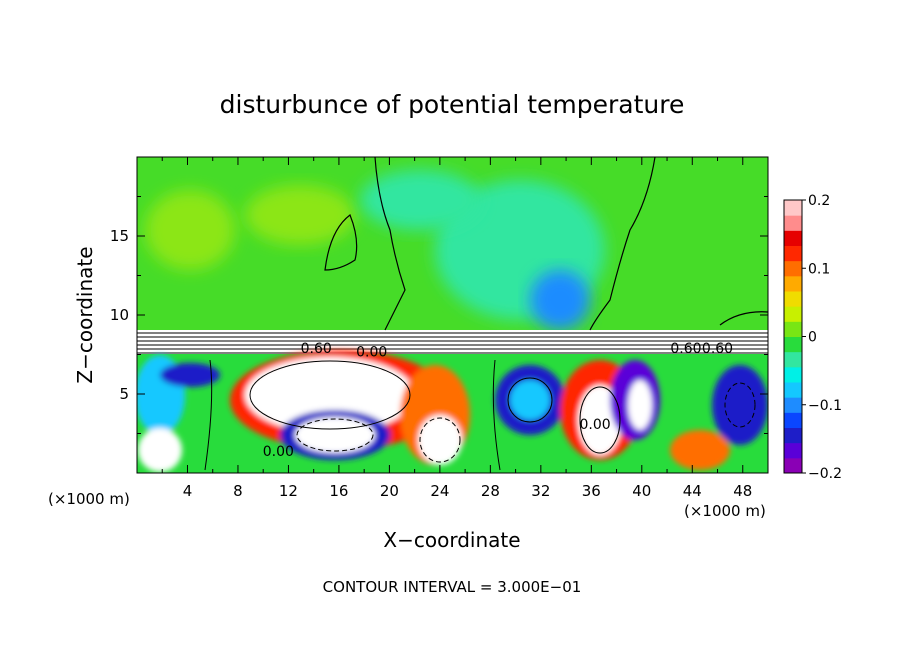 This screenshot has width=904, height=654. Describe the element at coordinates (452, 104) in the screenshot. I see `chart-title: disturbunce of potential temperature` at that location.